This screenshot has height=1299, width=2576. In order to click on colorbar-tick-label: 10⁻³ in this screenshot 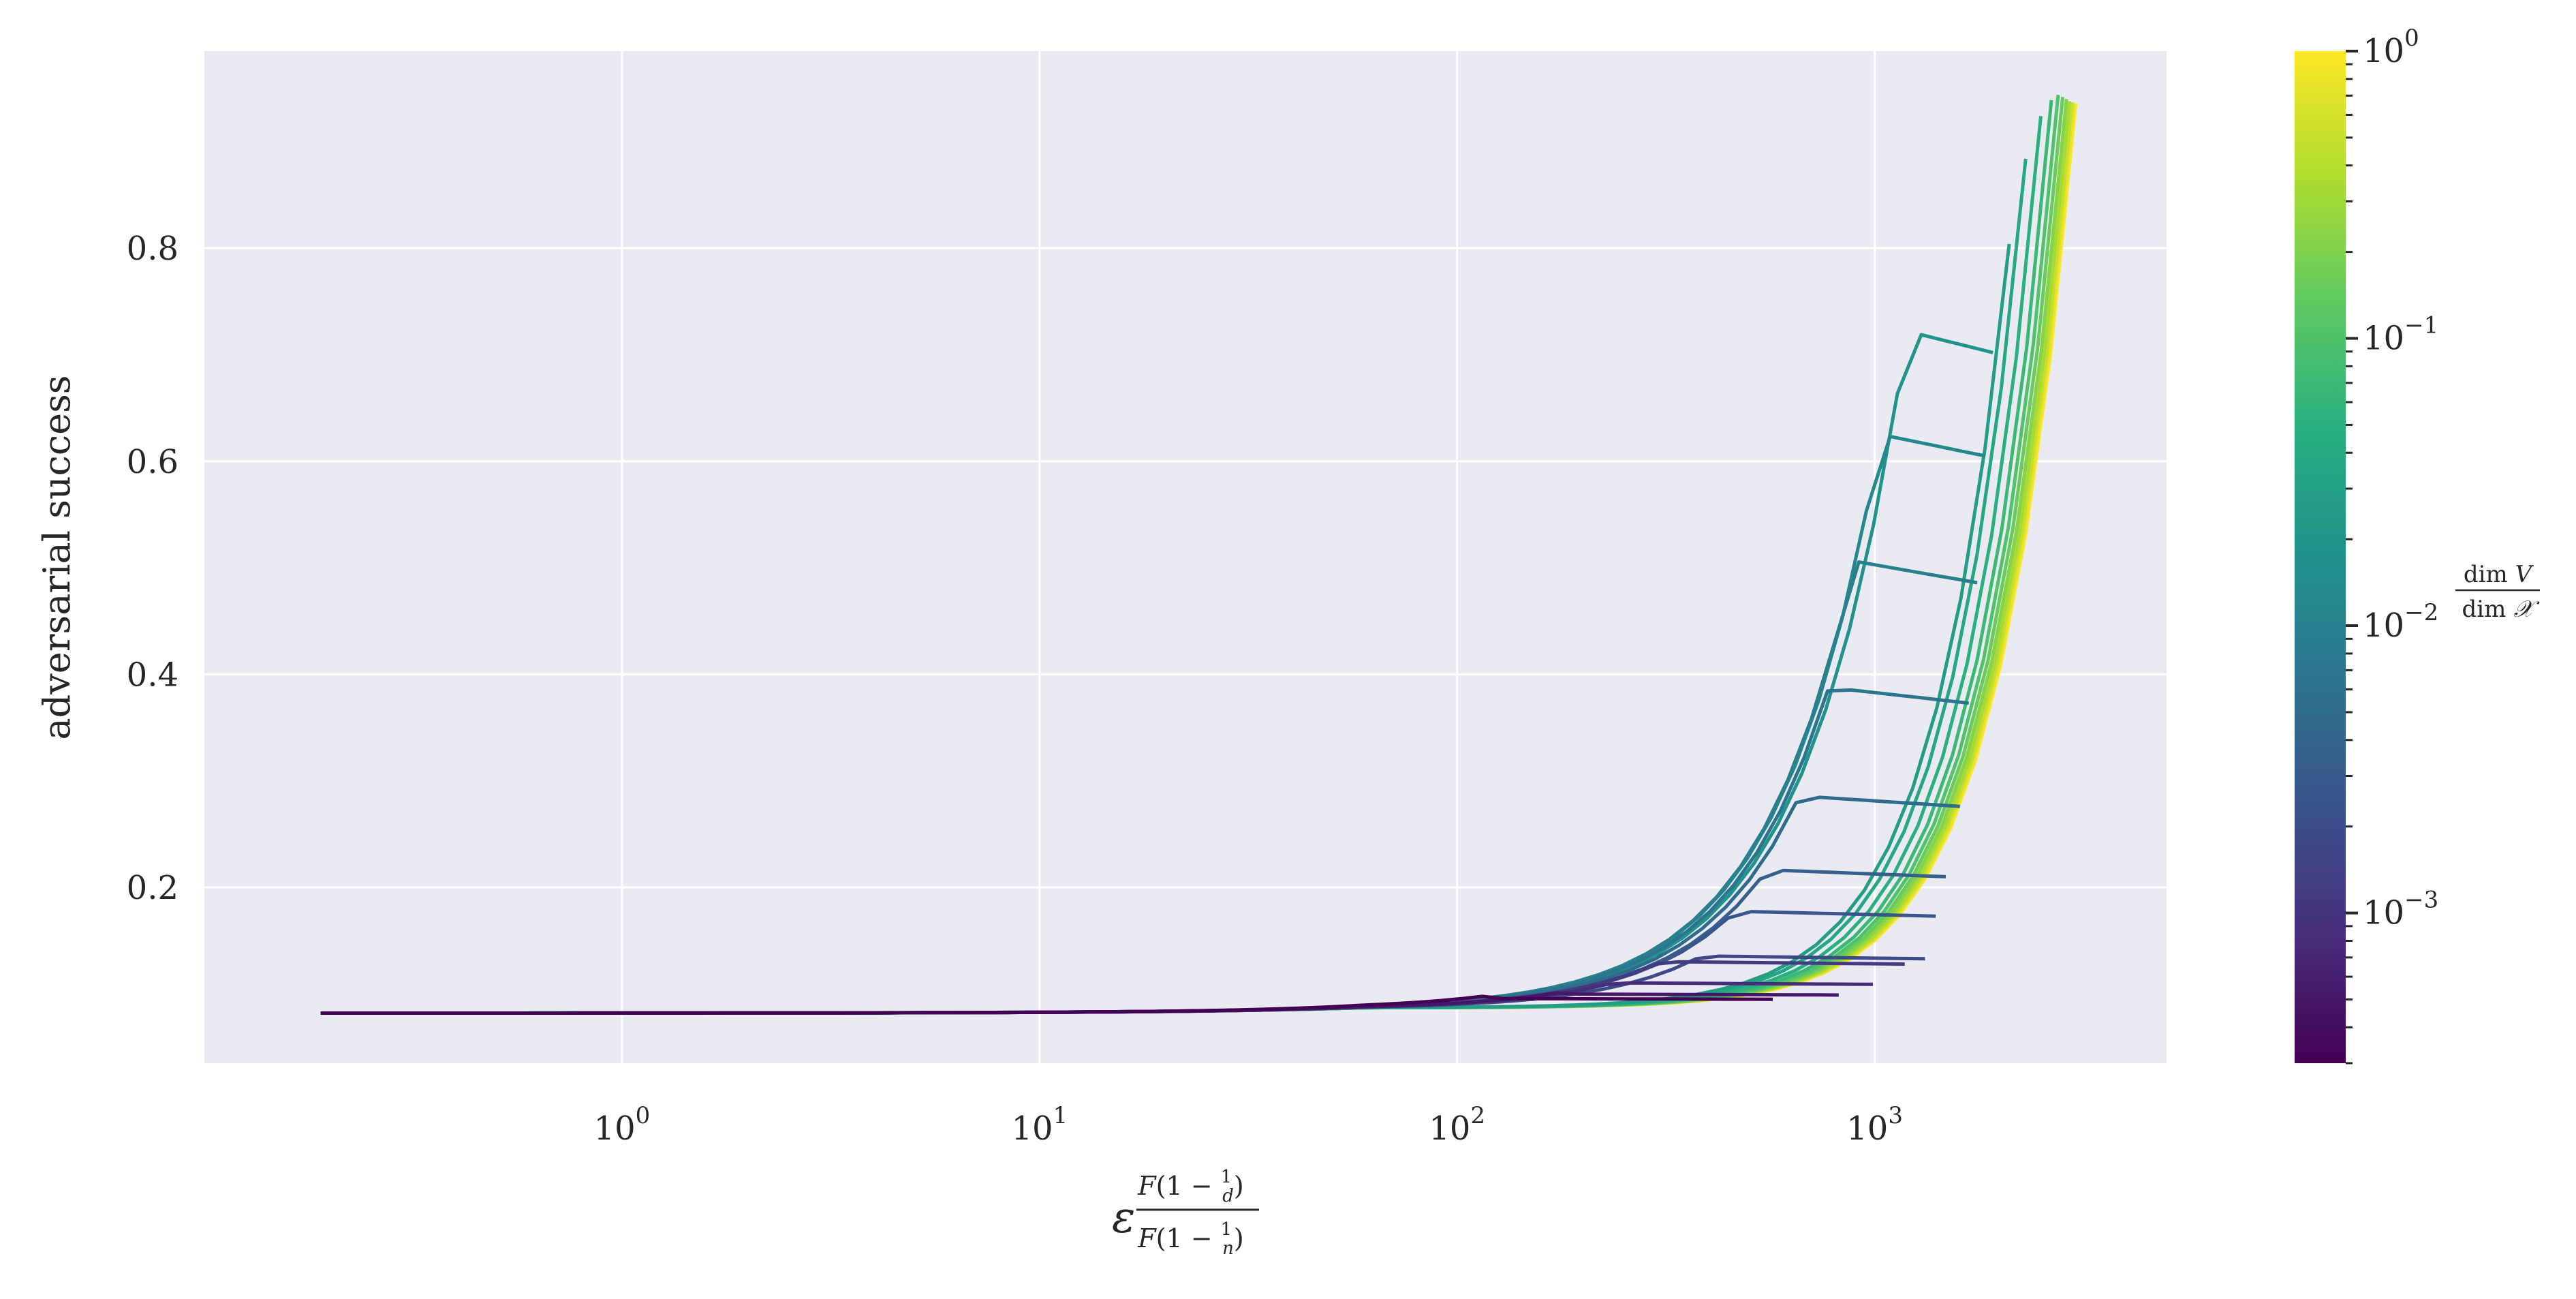, I will do `click(2400, 909)`.